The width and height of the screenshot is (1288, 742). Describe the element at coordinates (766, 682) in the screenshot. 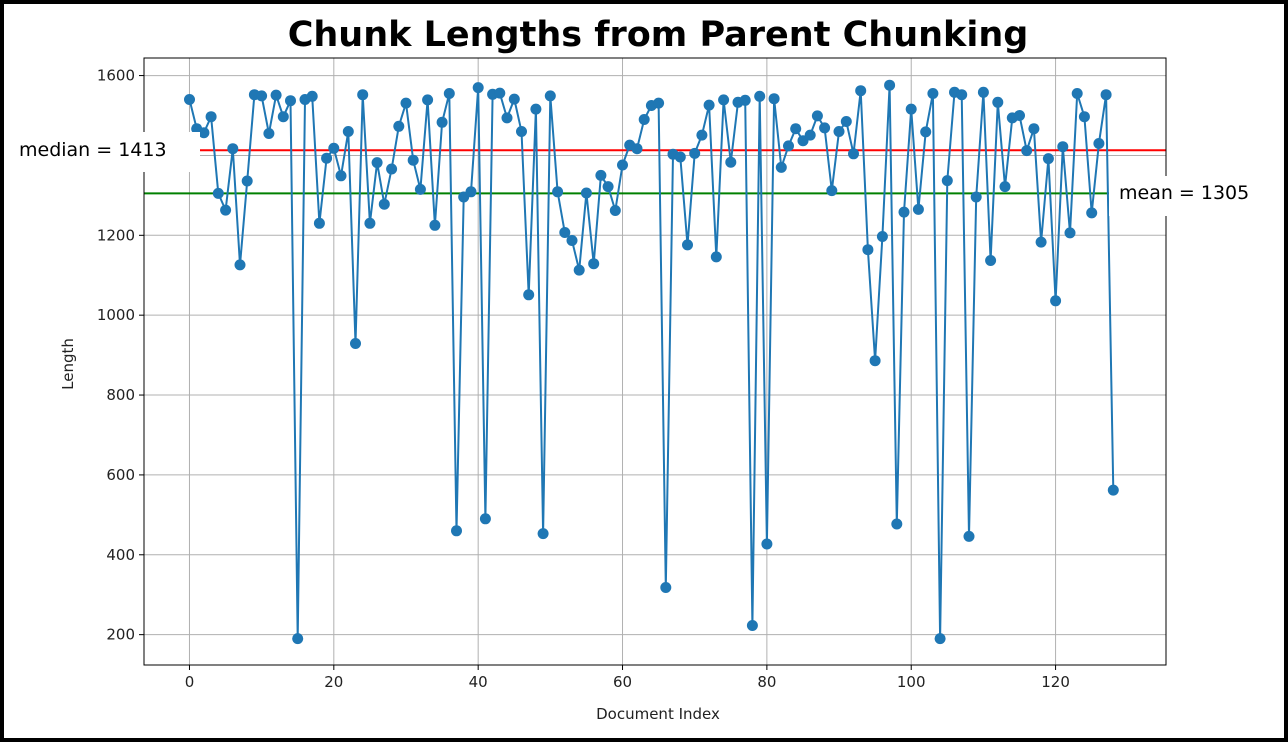

I see `x-tick-label-80: 80` at that location.